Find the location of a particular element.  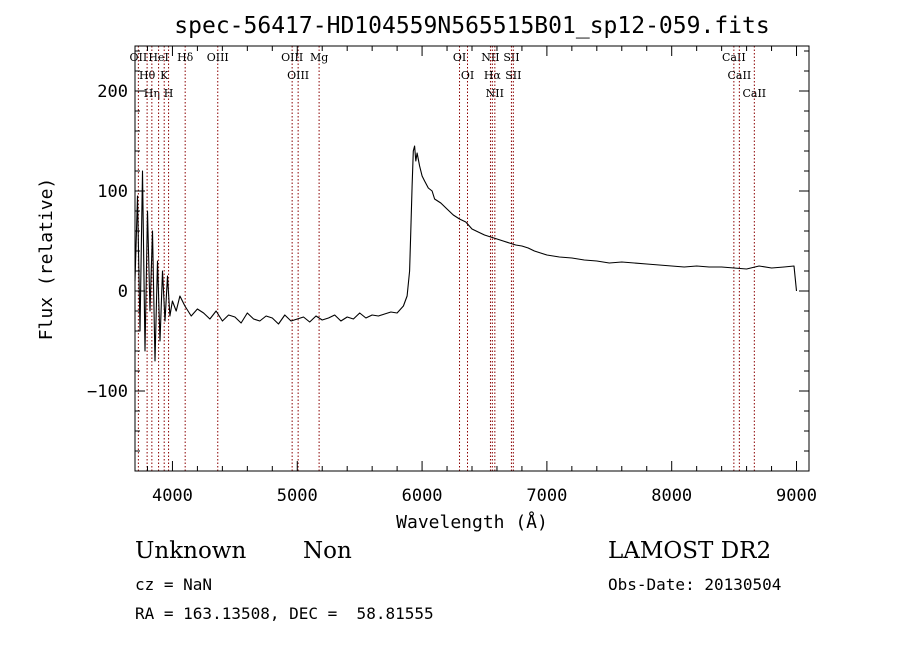

survey-label: LAMOST DR2 is located at coordinates (690, 551).